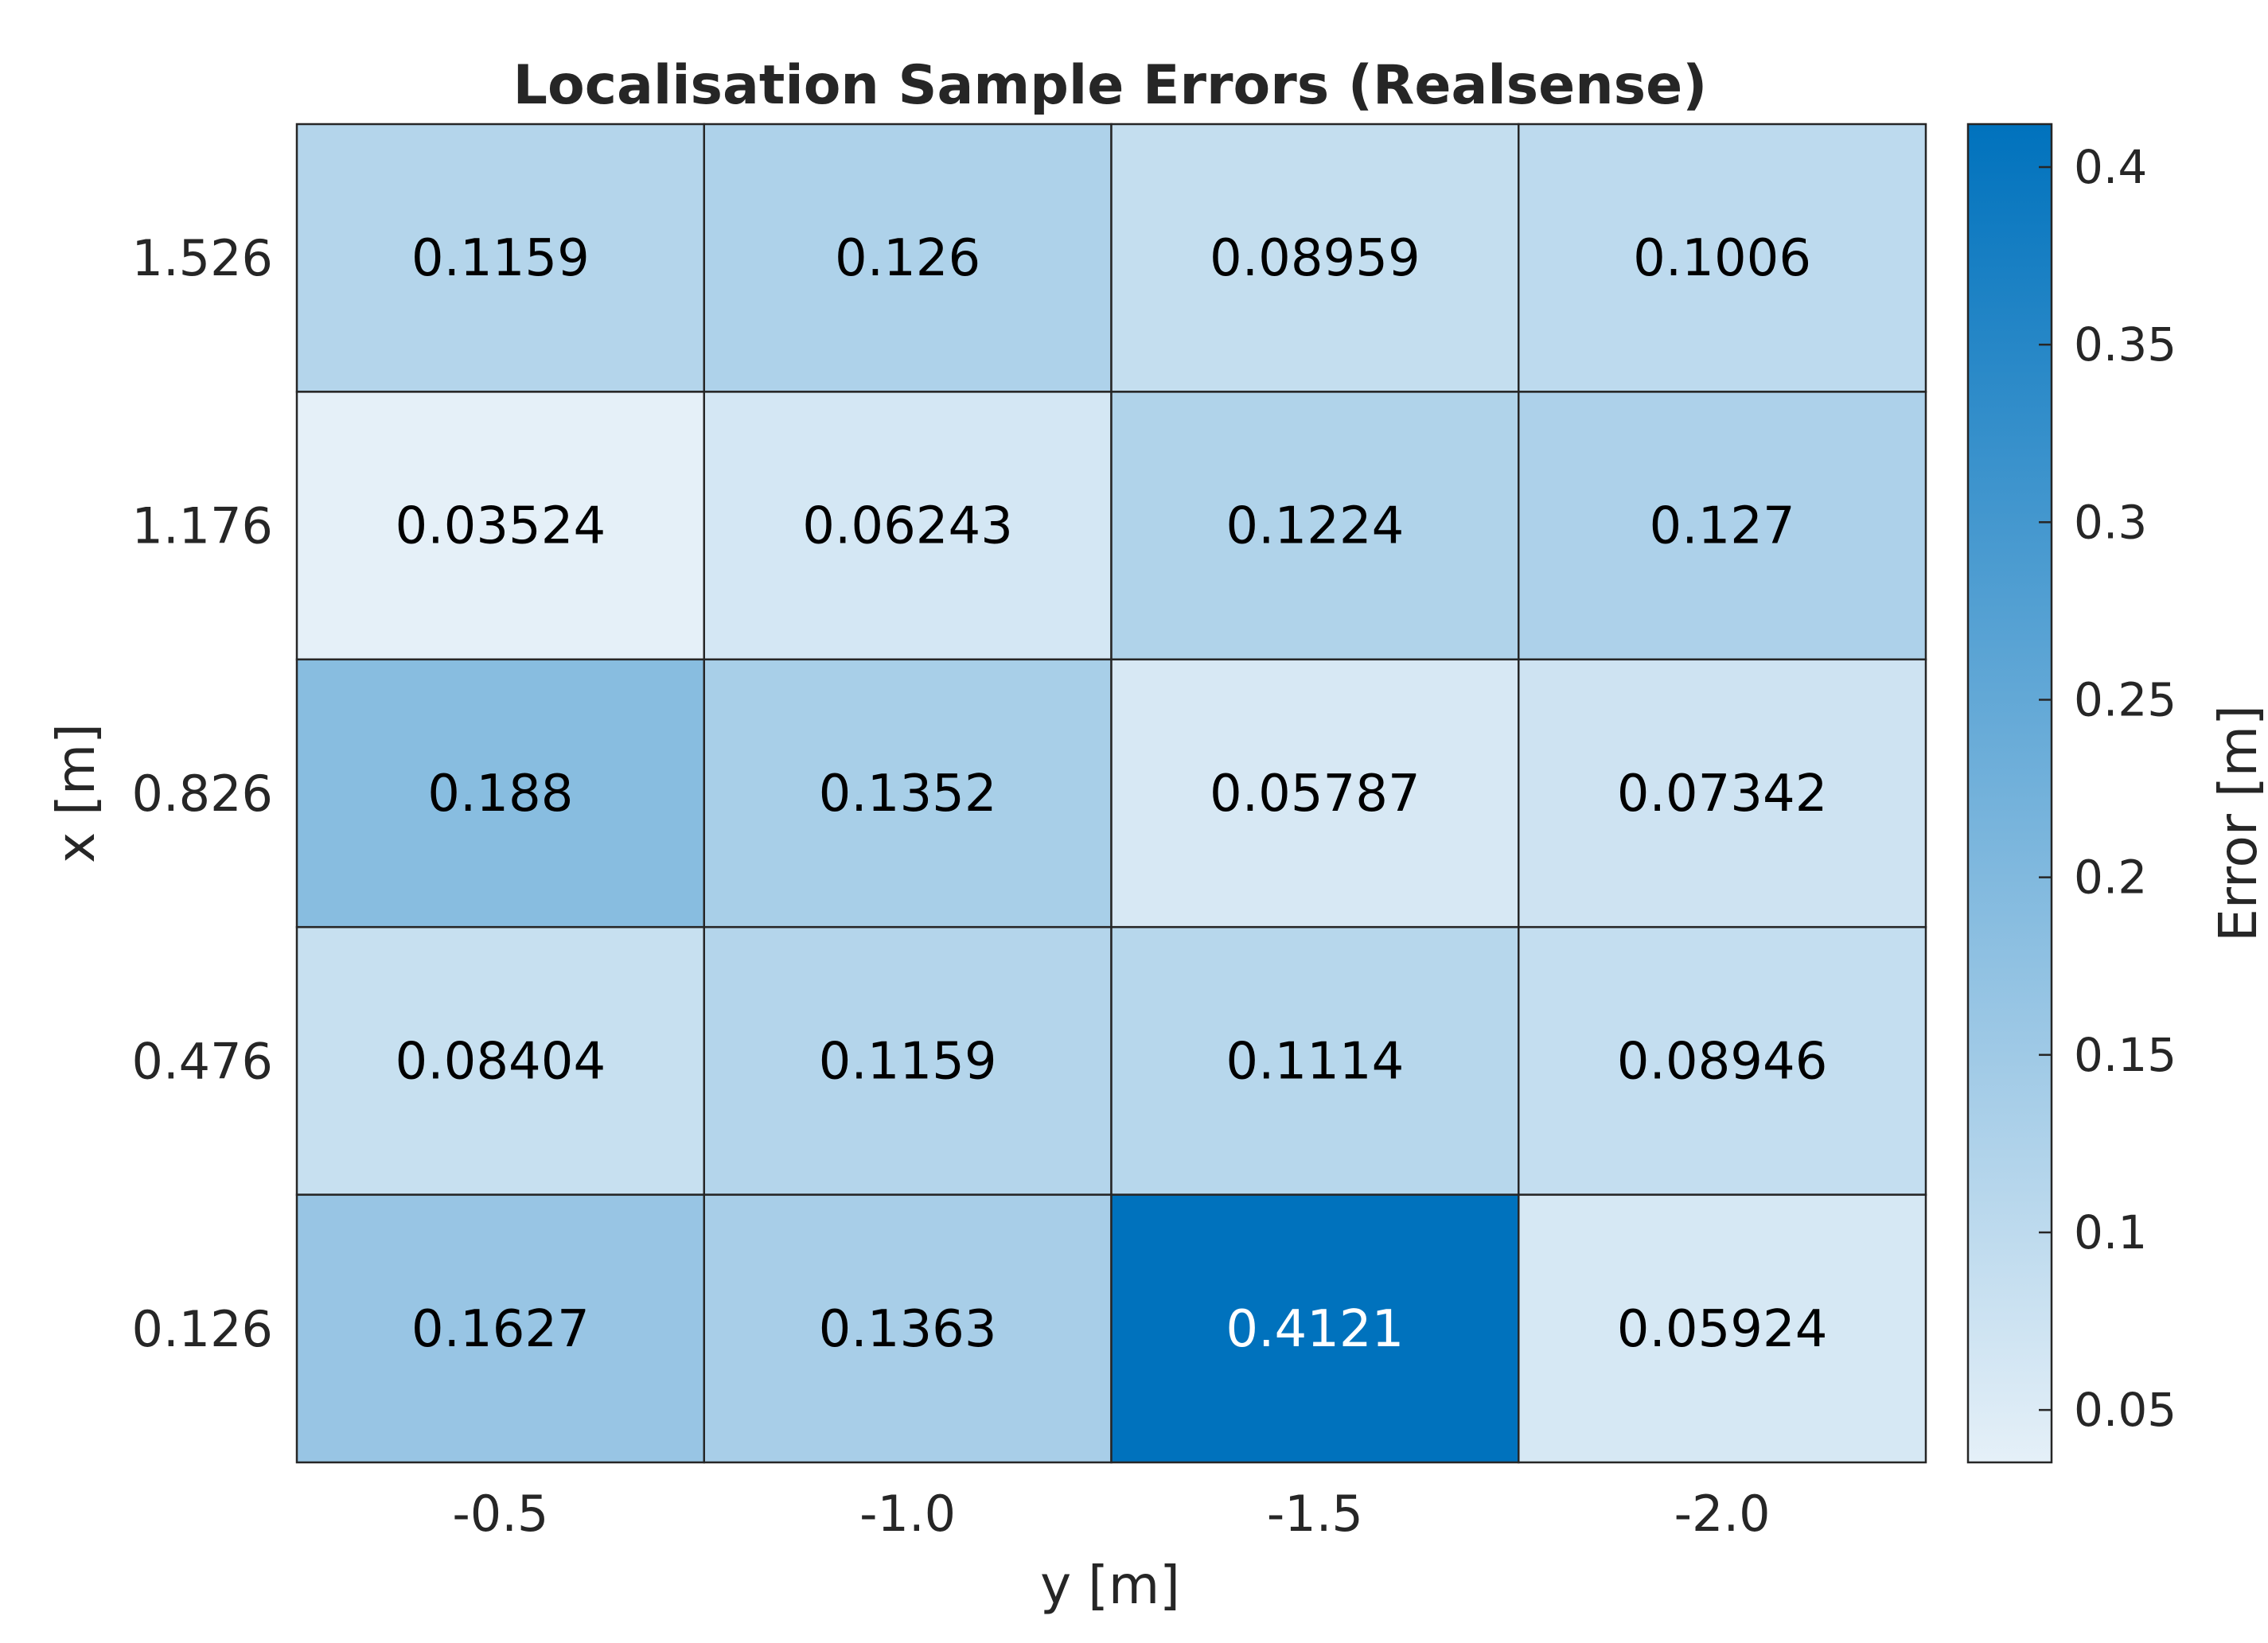  What do you see at coordinates (2125, 699) in the screenshot?
I see `colorbar-tick-label: 0.25` at bounding box center [2125, 699].